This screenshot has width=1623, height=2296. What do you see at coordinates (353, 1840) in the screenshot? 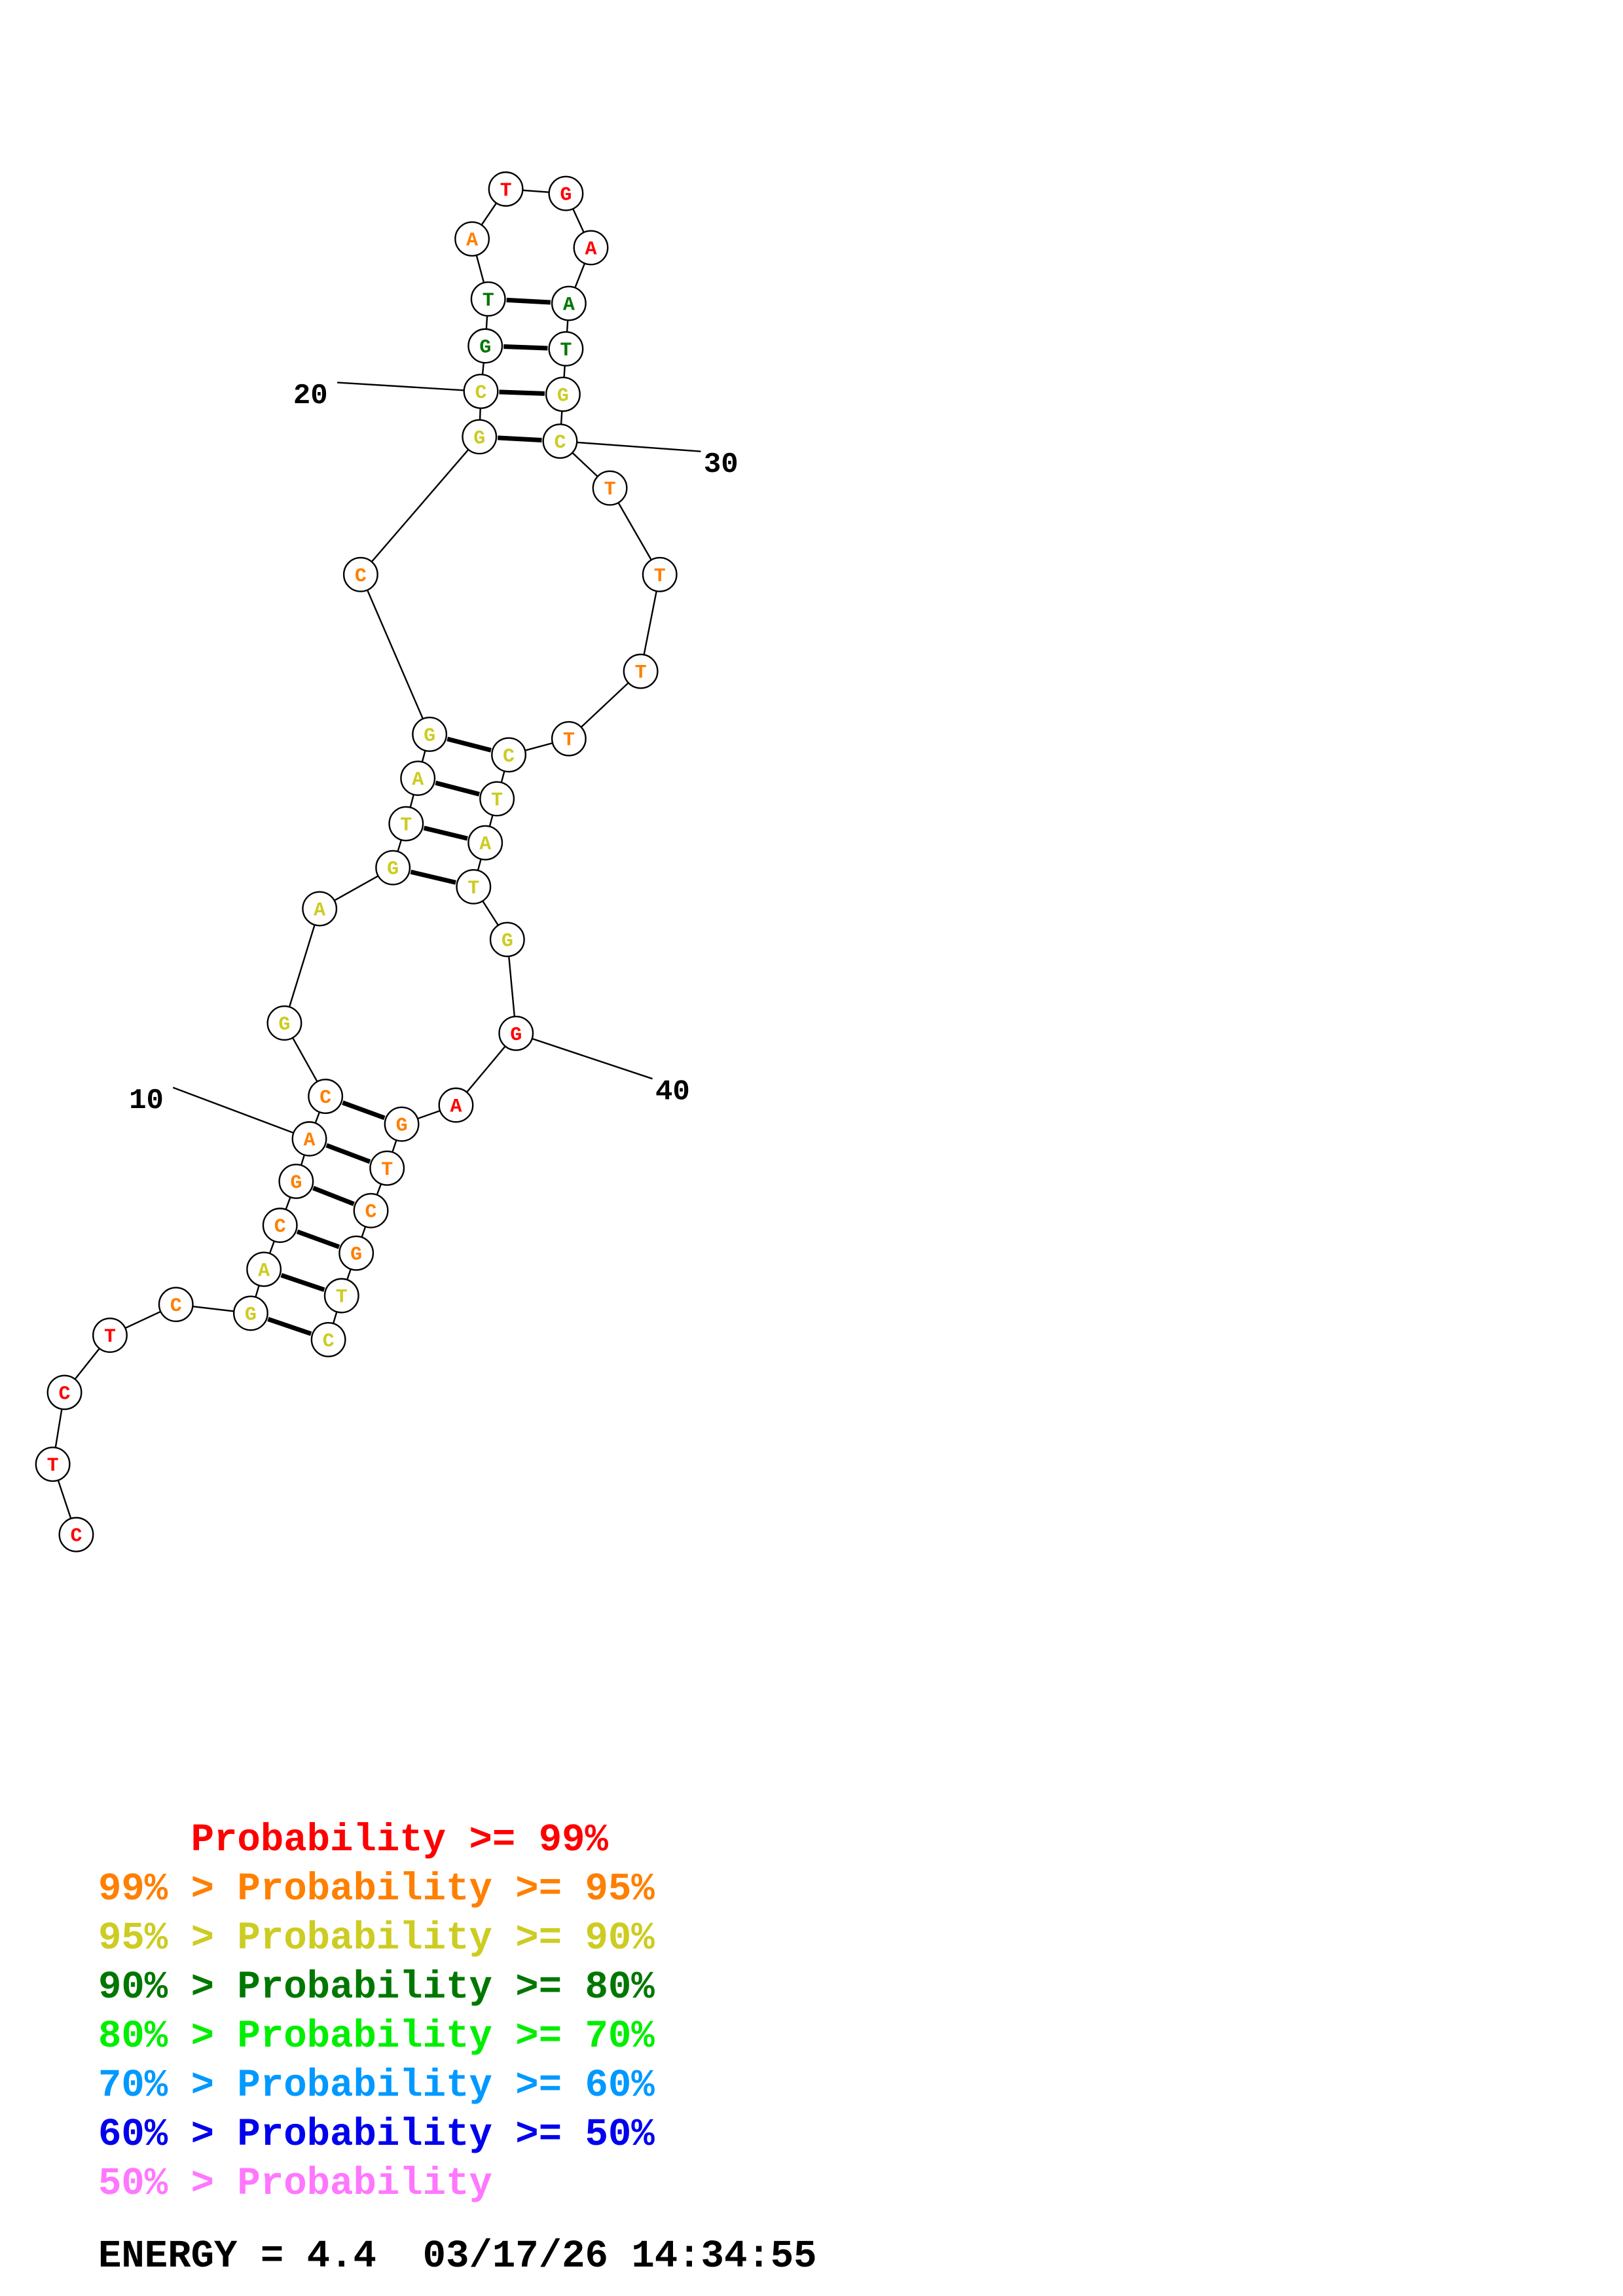
I see `legend-item: Probability >= 99%` at bounding box center [353, 1840].